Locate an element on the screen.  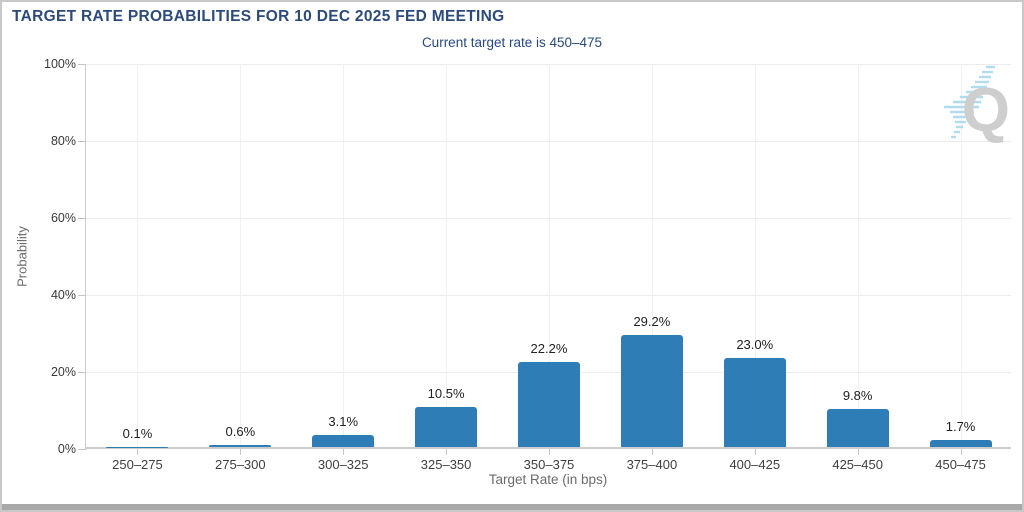
q-logo-icon: Q is located at coordinates (985, 110).